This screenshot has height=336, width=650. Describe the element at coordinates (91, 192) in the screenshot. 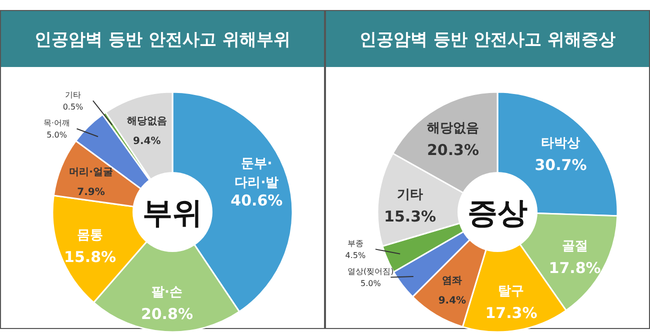

I see `data-label: 7.9%` at that location.